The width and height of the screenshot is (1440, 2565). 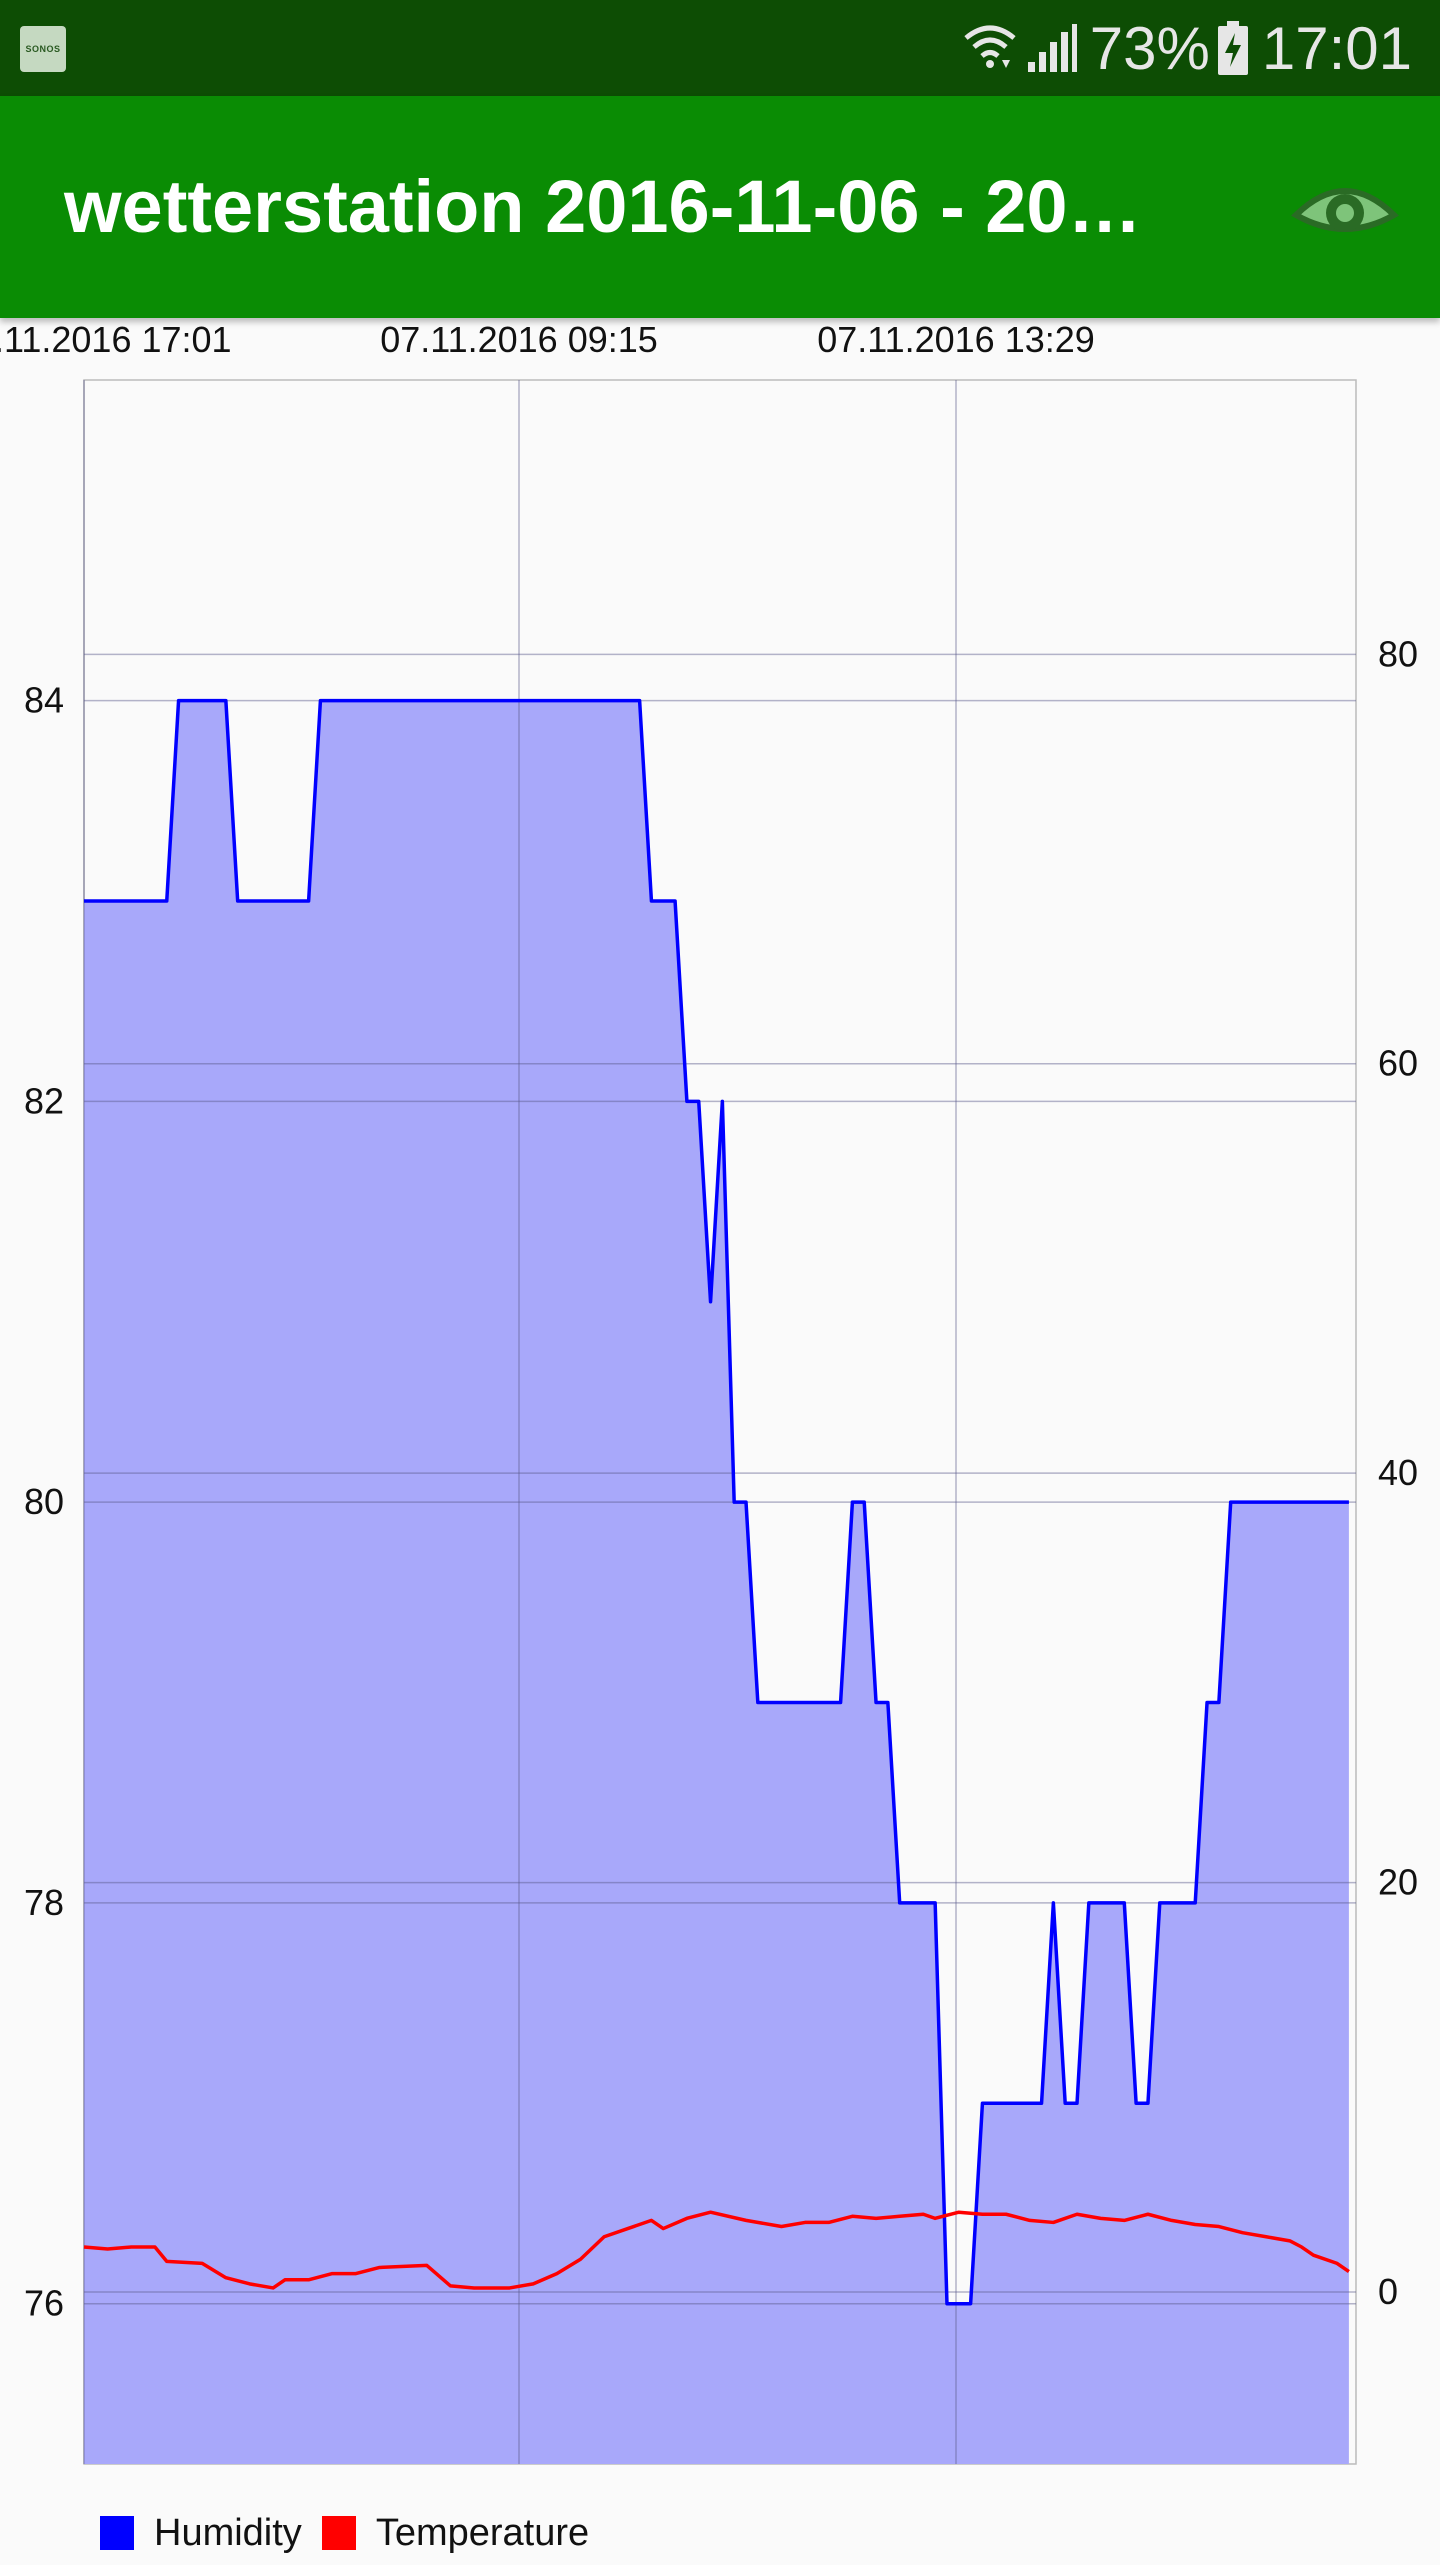 I want to click on right-axis-tick-label: 80, so click(x=1398, y=653).